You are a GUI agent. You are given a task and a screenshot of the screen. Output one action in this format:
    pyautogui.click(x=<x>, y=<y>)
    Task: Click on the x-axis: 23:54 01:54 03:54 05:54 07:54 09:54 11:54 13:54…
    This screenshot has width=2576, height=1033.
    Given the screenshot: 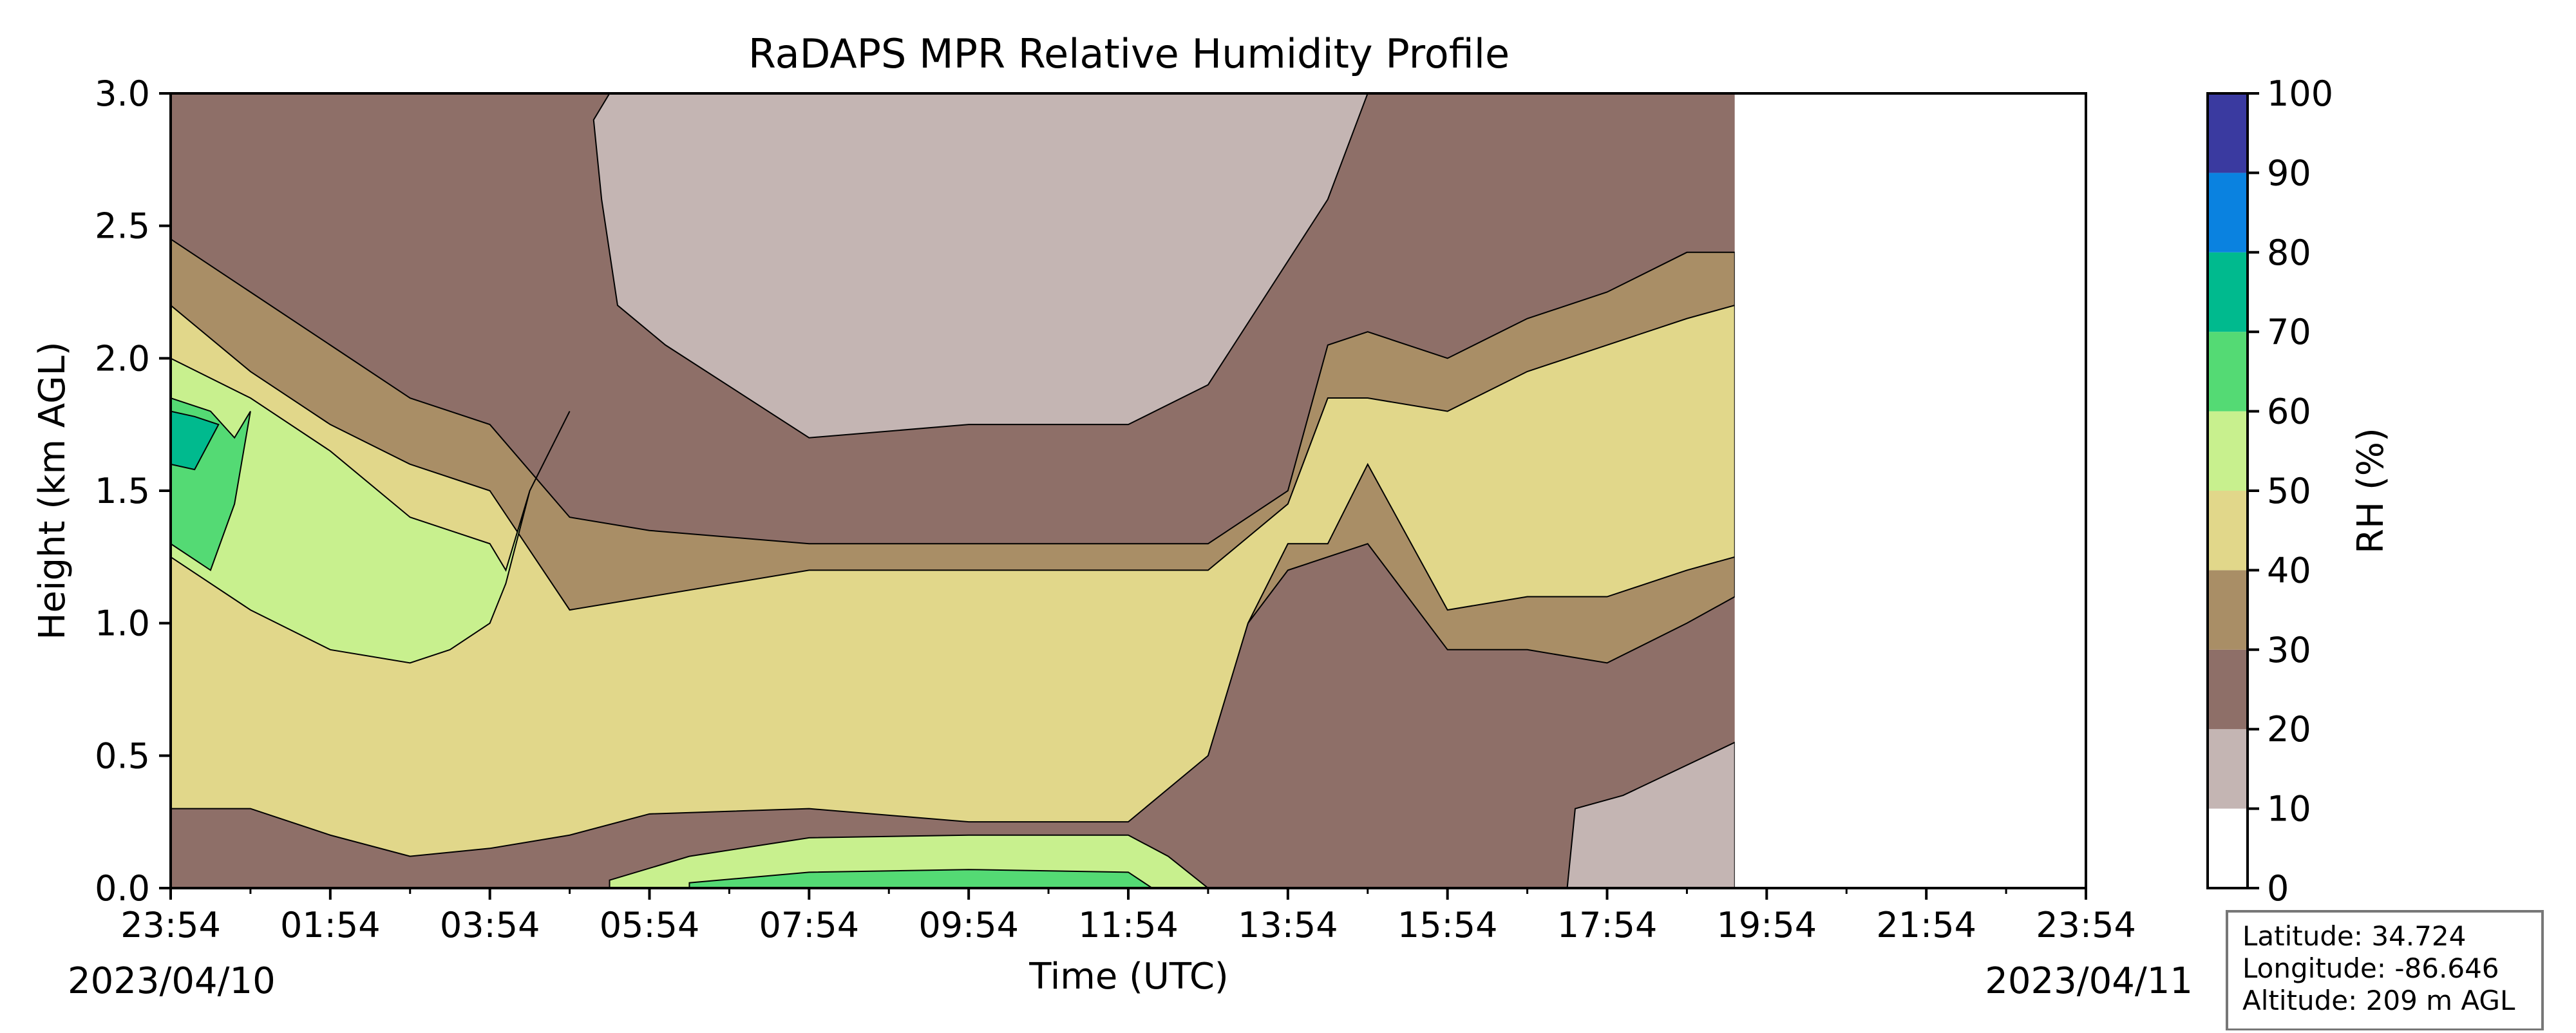 What is the action you would take?
    pyautogui.click(x=1128, y=917)
    